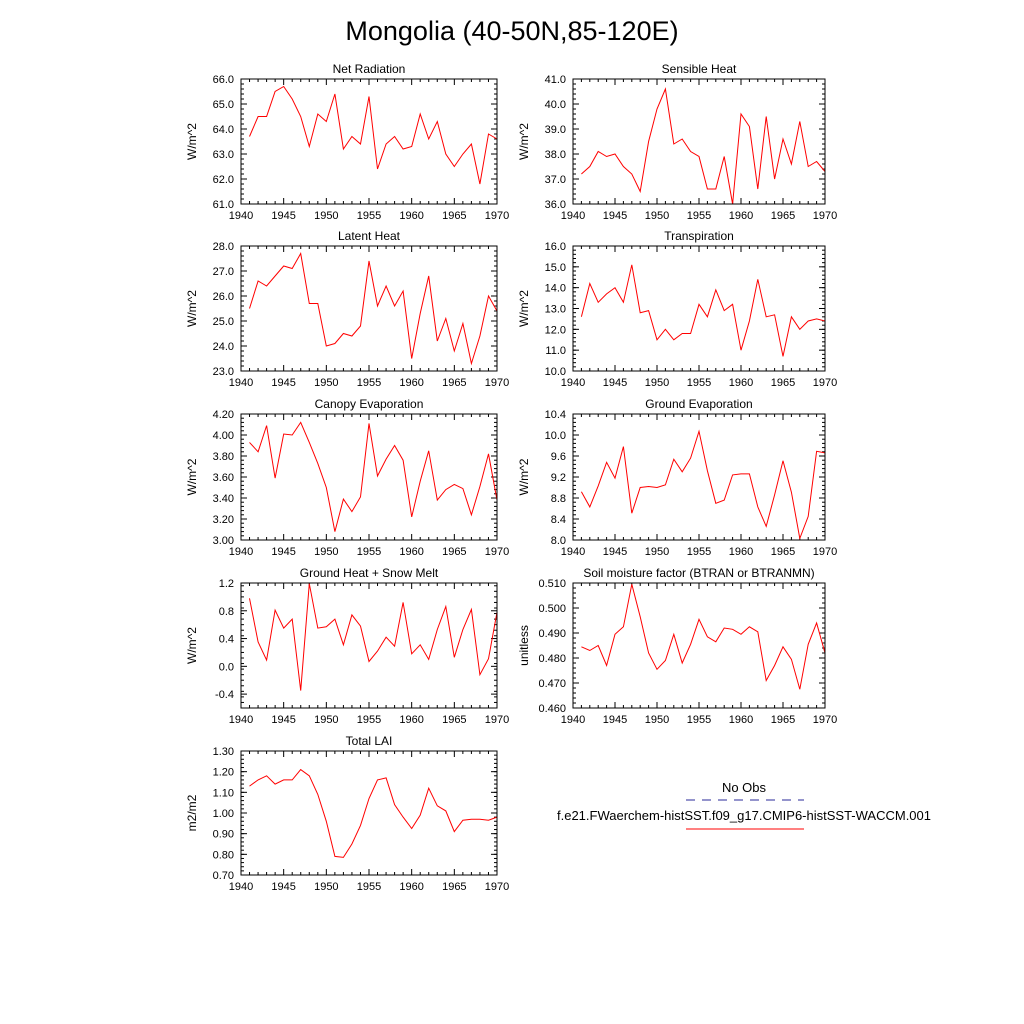  What do you see at coordinates (698, 404) in the screenshot?
I see `panel-title: Ground Evaporation` at bounding box center [698, 404].